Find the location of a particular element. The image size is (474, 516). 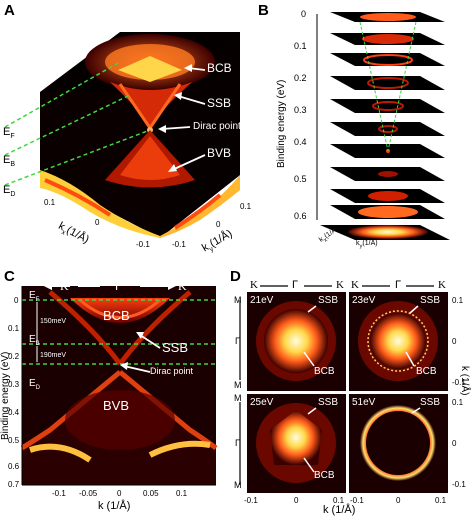

c-bcb-band is located at coordinates (120, 310).